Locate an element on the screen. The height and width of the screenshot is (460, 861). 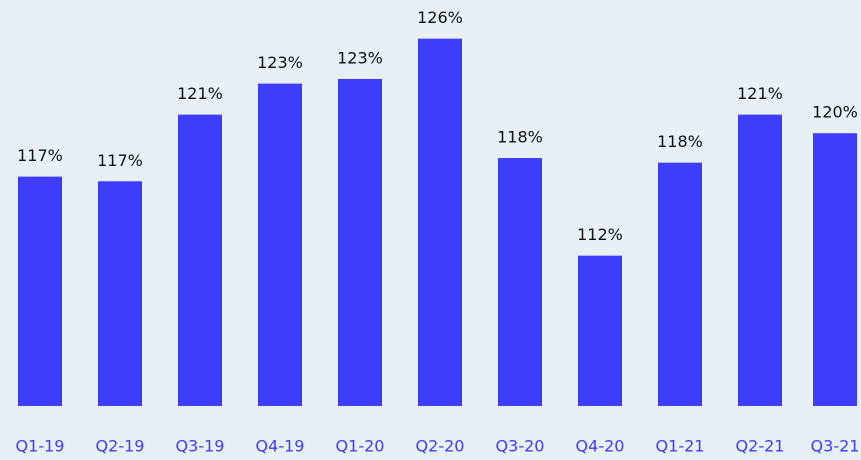
x-tick-label: Q3-20 is located at coordinates (520, 446).